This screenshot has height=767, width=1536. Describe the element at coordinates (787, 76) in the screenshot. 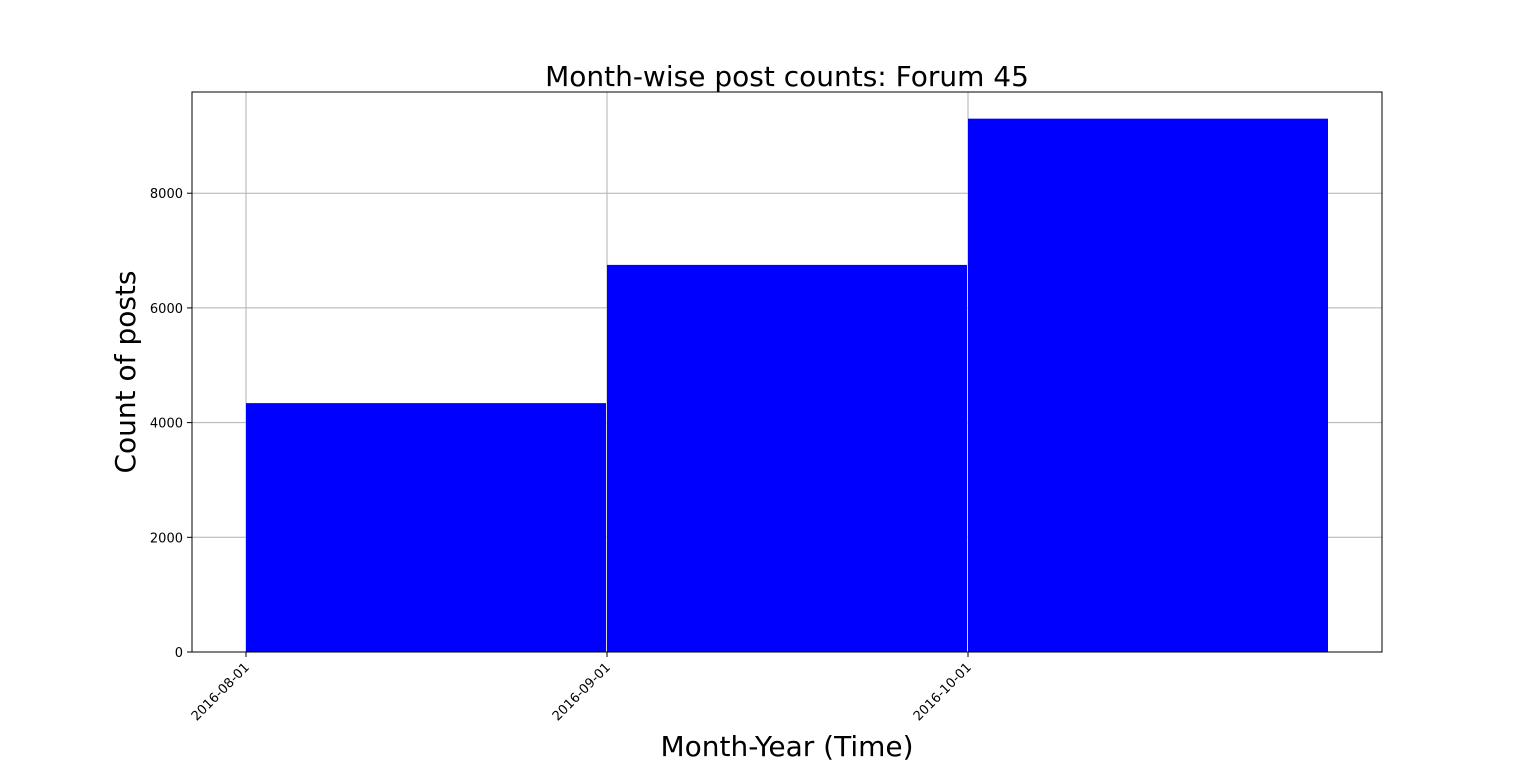

I see `chart-title: Month-wise post counts: Forum 45` at that location.